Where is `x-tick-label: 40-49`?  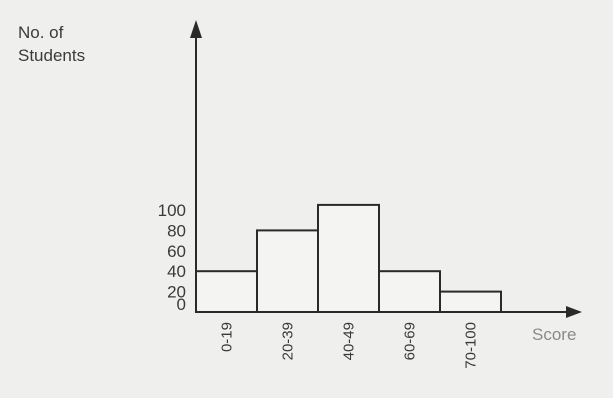 x-tick-label: 40-49 is located at coordinates (349, 341).